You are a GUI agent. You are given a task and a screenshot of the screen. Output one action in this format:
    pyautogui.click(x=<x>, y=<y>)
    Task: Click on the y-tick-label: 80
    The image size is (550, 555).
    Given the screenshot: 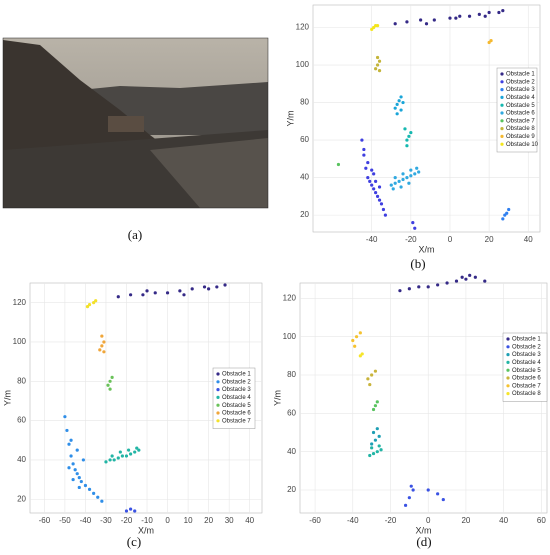 What is the action you would take?
    pyautogui.click(x=21, y=380)
    